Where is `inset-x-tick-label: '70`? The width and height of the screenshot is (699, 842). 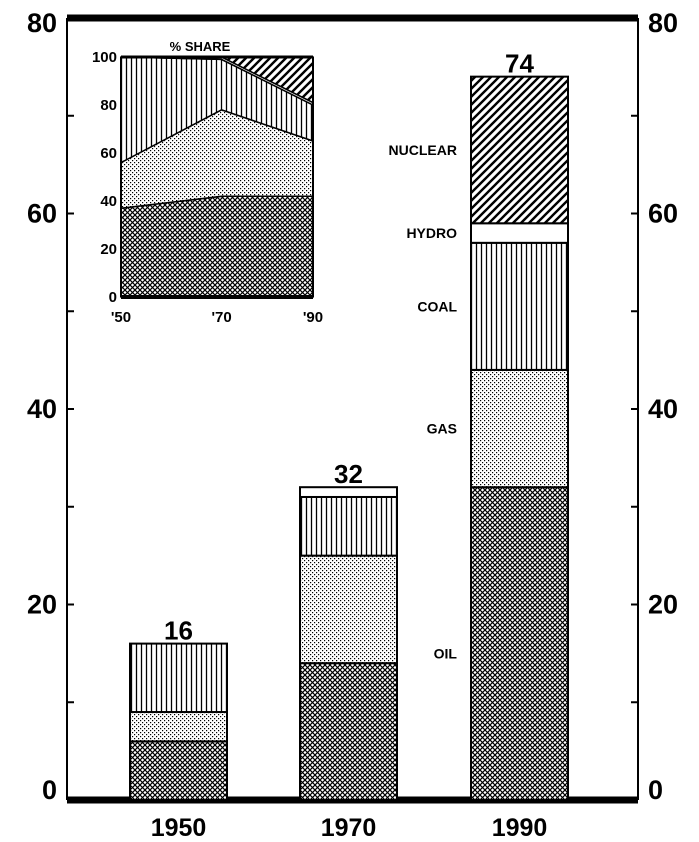
inset-x-tick-label: '70 is located at coordinates (221, 317).